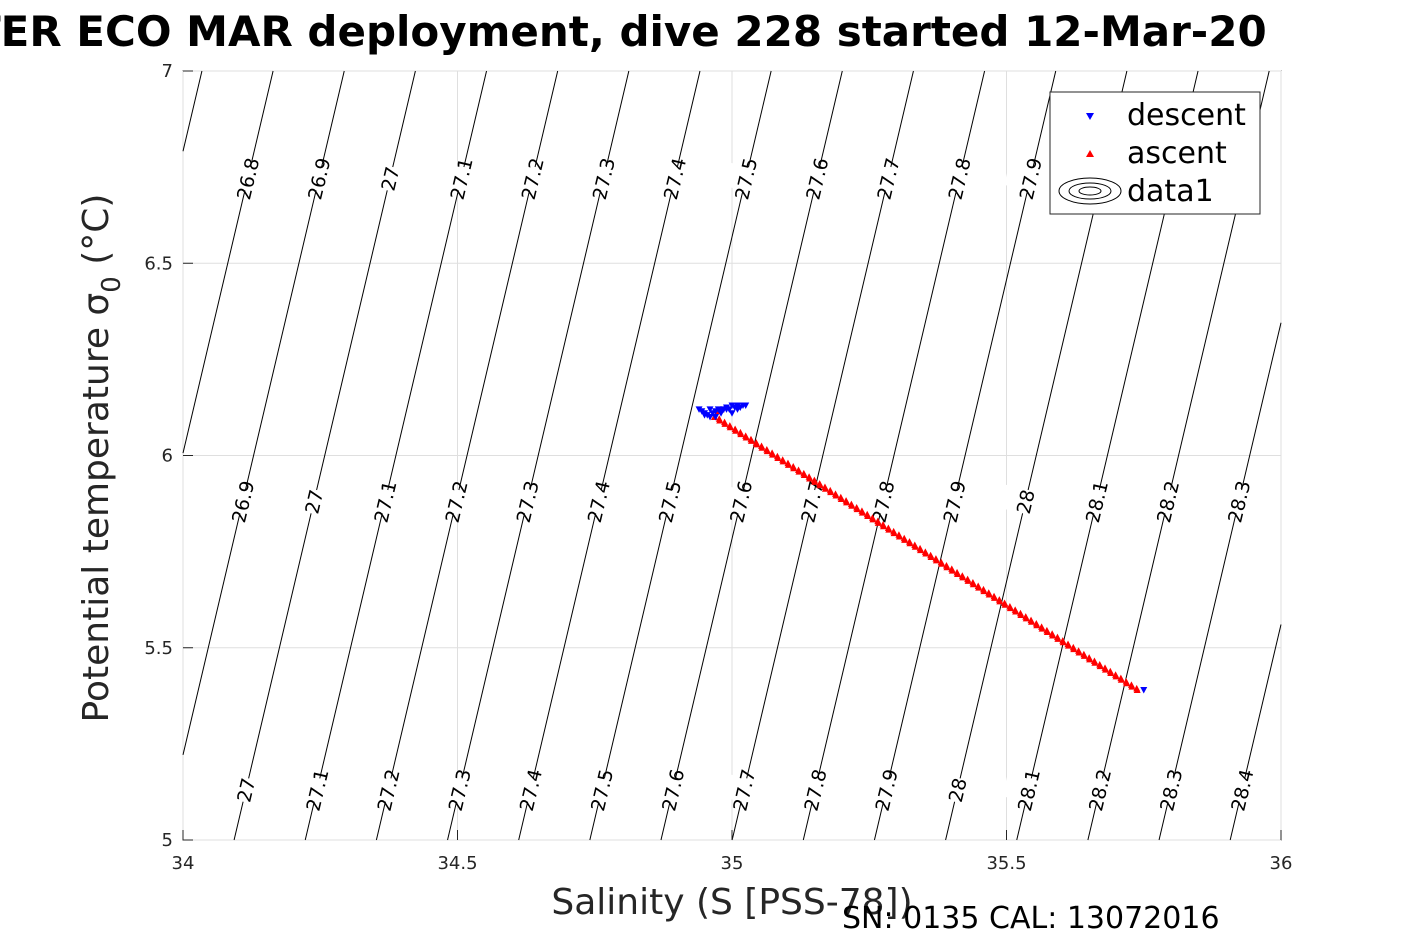 Image resolution: width=1417 pixels, height=945 pixels. I want to click on legend-descent-label: descent, so click(1186, 115).